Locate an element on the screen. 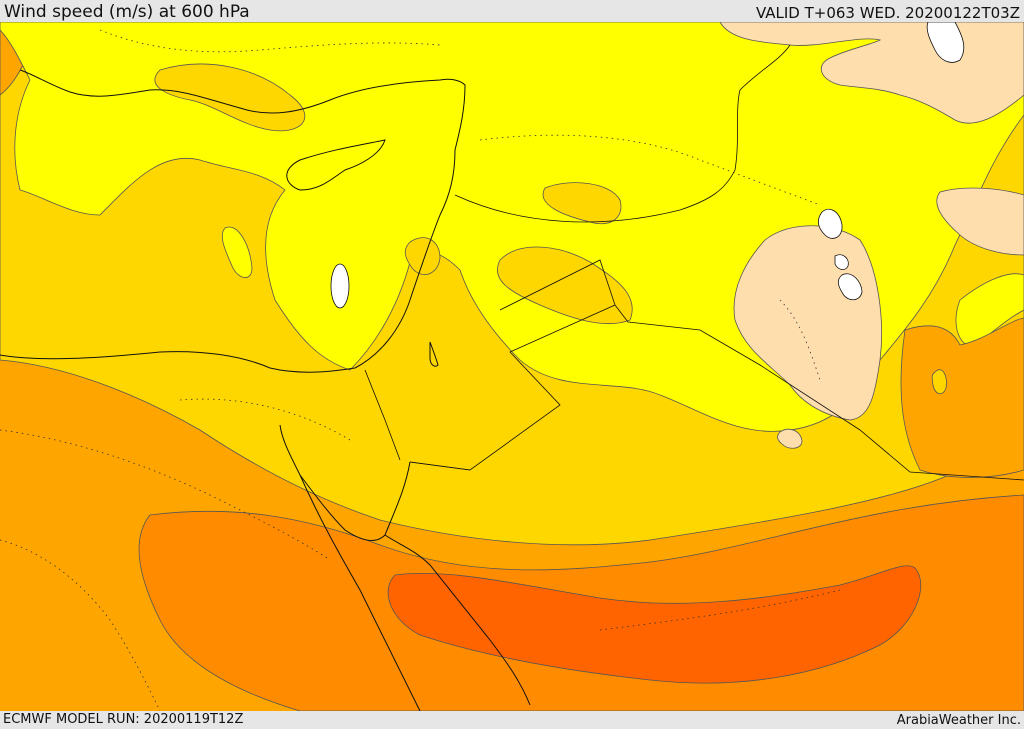 The image size is (1024, 729). model-run-label: ECMWF MODEL RUN: 20200119T12Z is located at coordinates (123, 719).